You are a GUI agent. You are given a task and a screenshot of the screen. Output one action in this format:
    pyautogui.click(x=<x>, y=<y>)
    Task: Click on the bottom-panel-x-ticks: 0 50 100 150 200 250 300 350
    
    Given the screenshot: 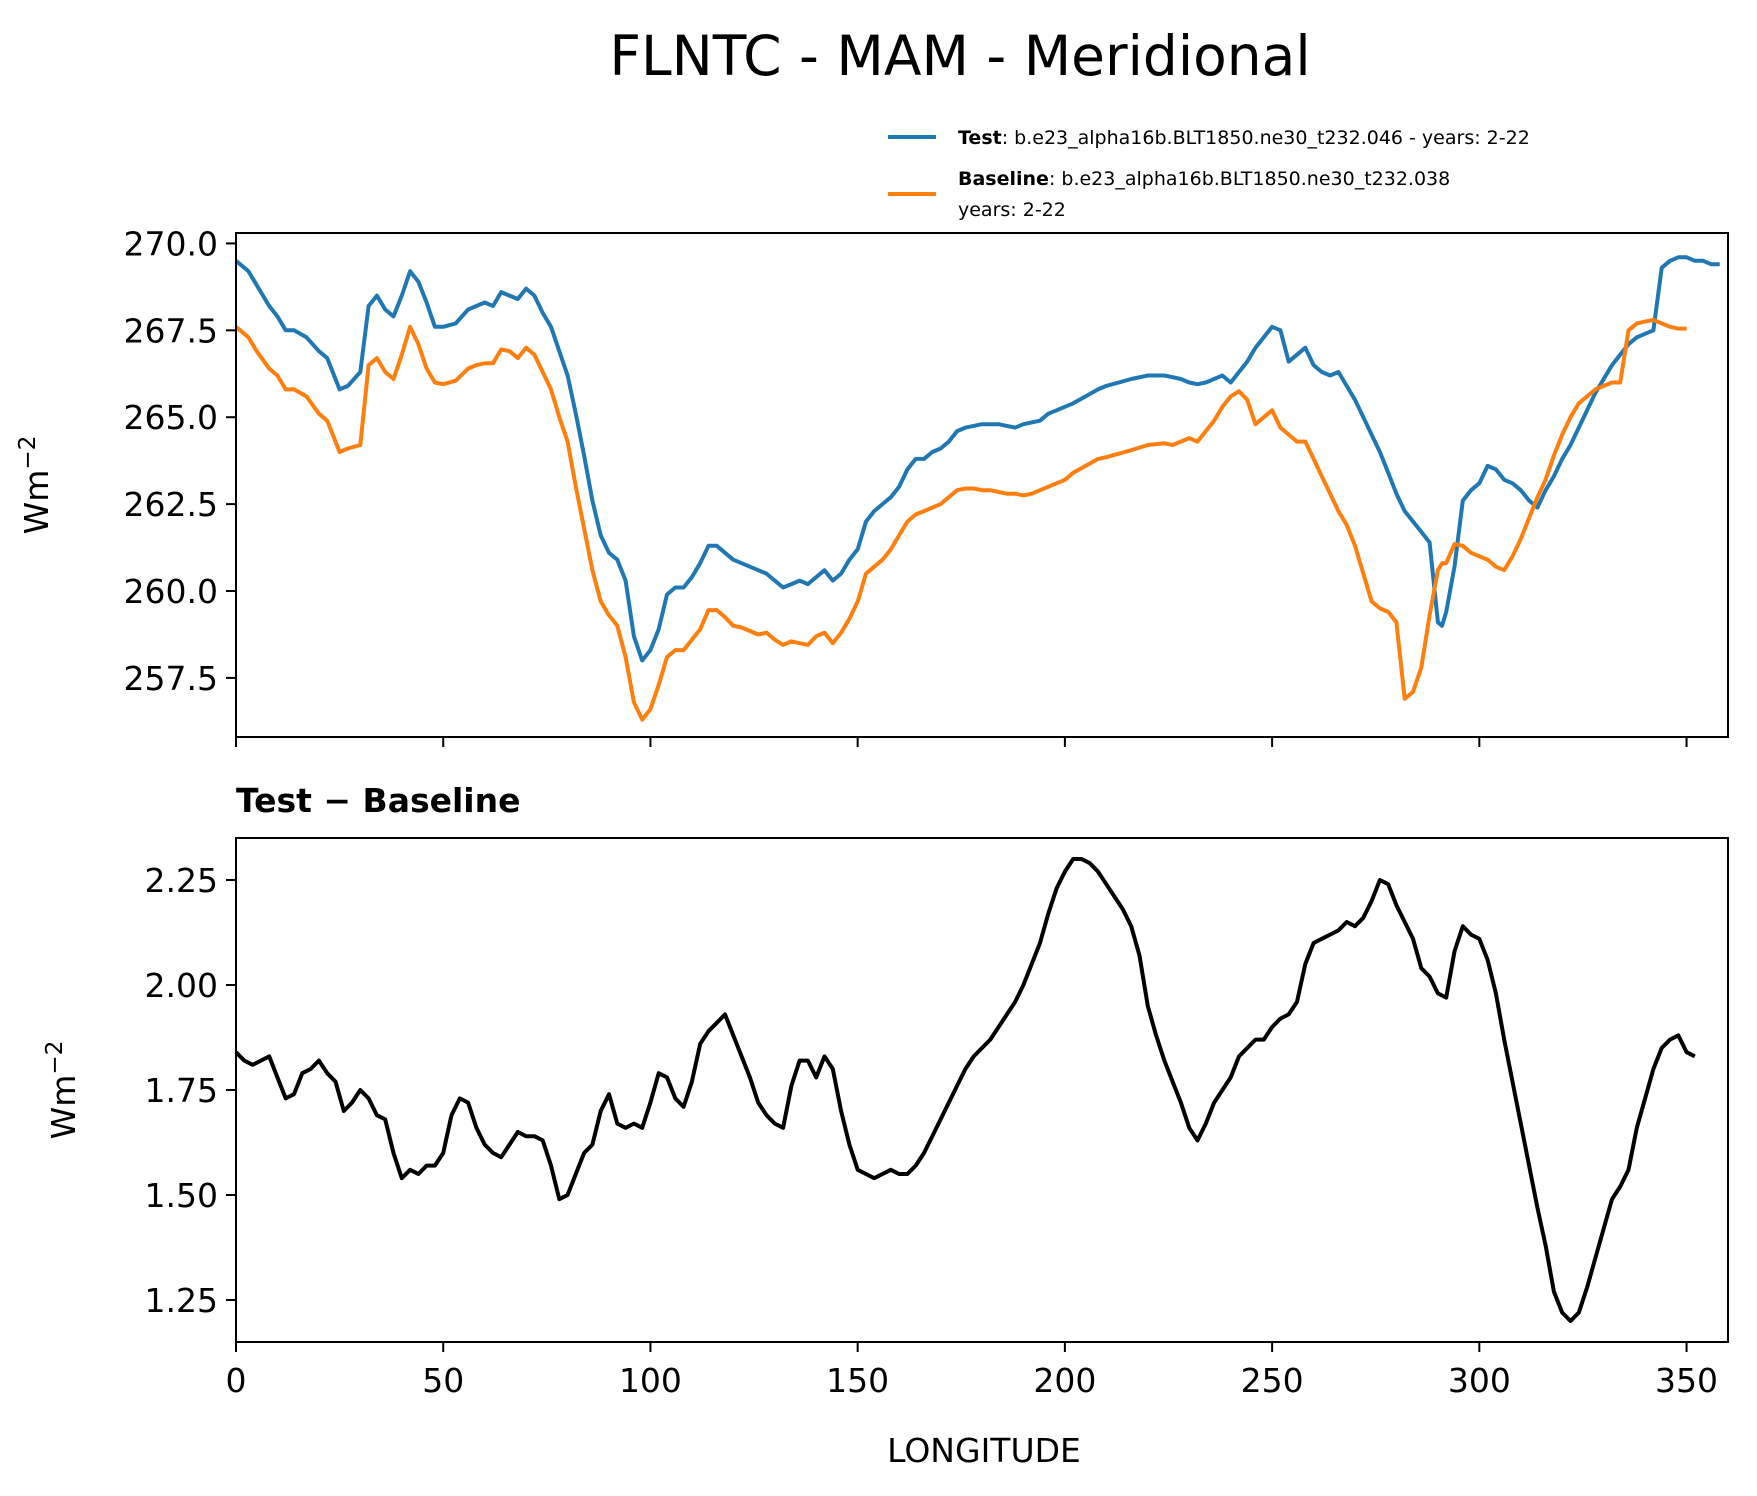 What is the action you would take?
    pyautogui.click(x=972, y=1371)
    